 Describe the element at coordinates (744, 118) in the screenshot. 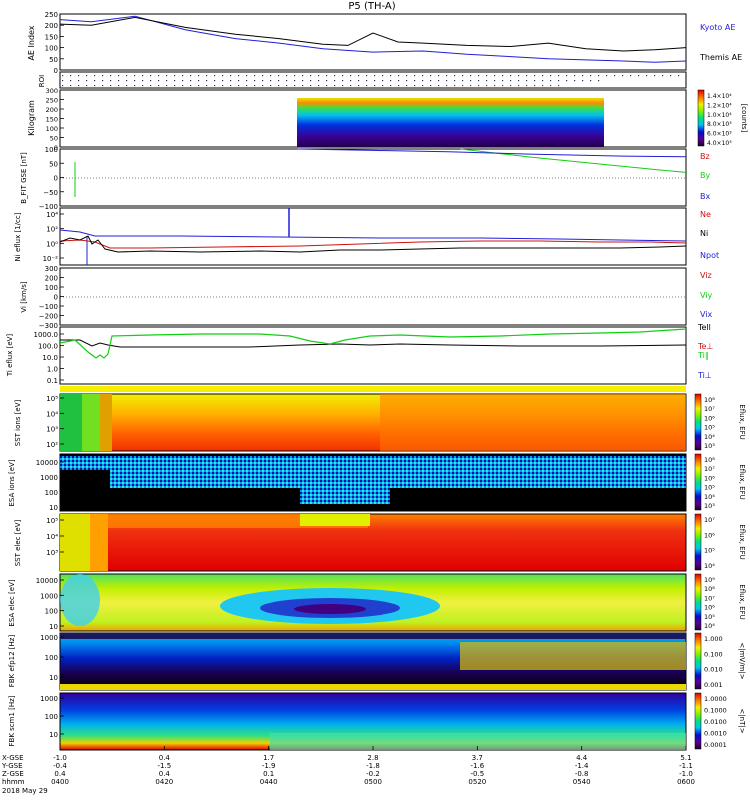

I see `kilogram-cbar-label: [counts]` at that location.